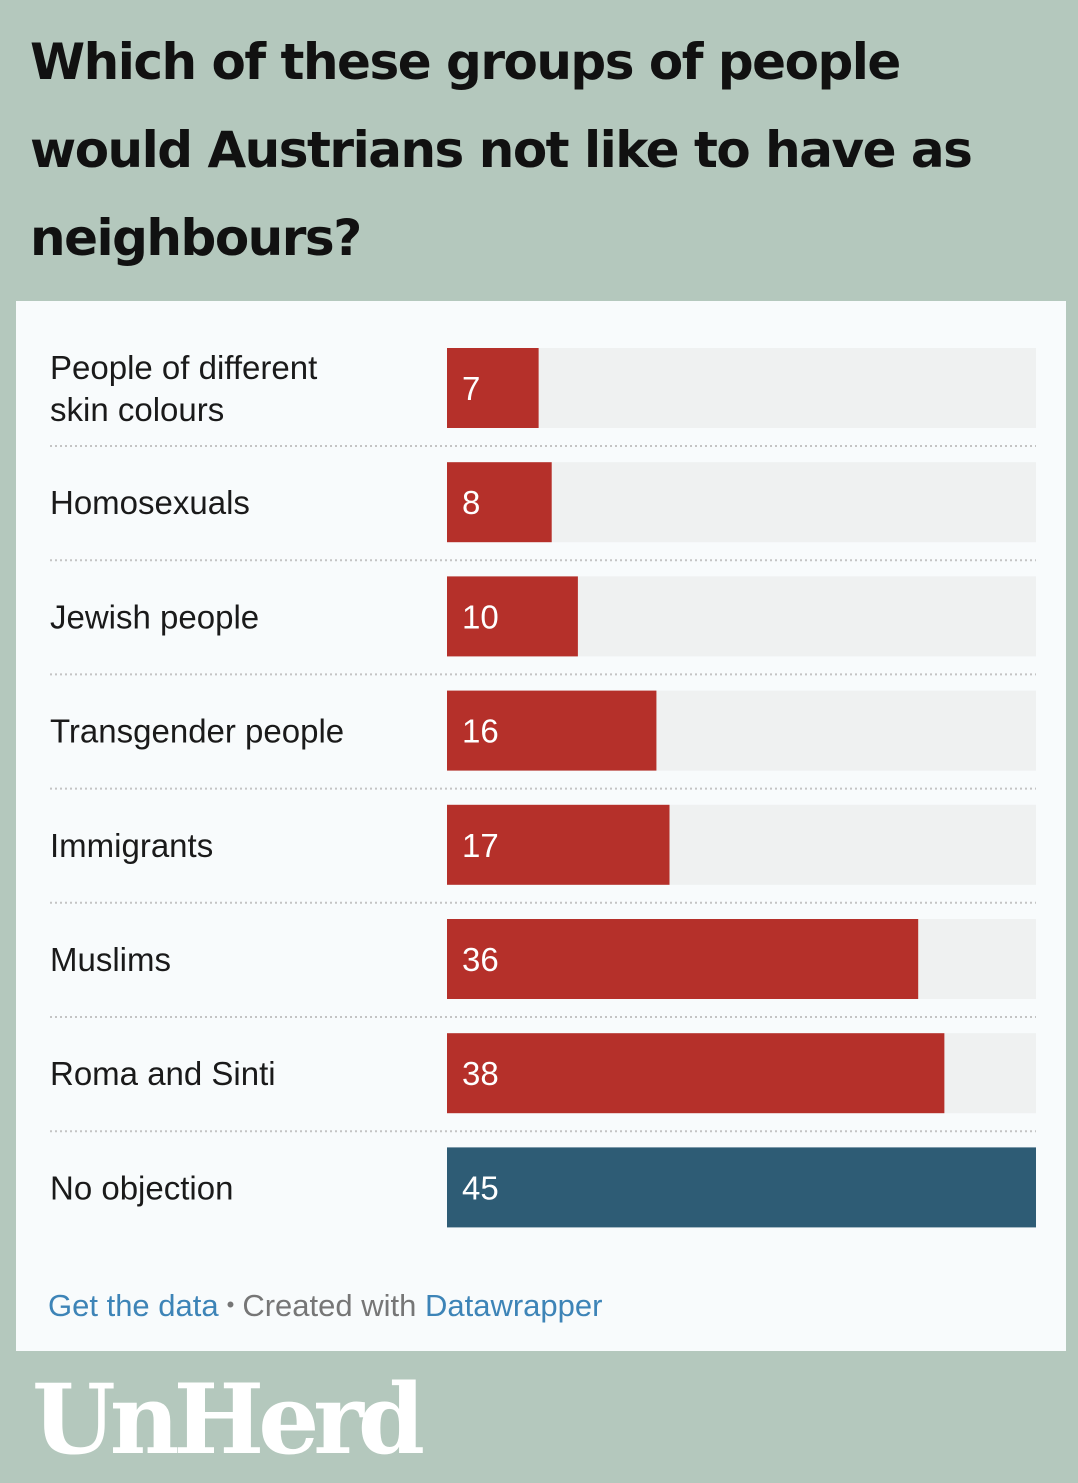  Describe the element at coordinates (471, 388) in the screenshot. I see `bar-value-label: 7` at that location.